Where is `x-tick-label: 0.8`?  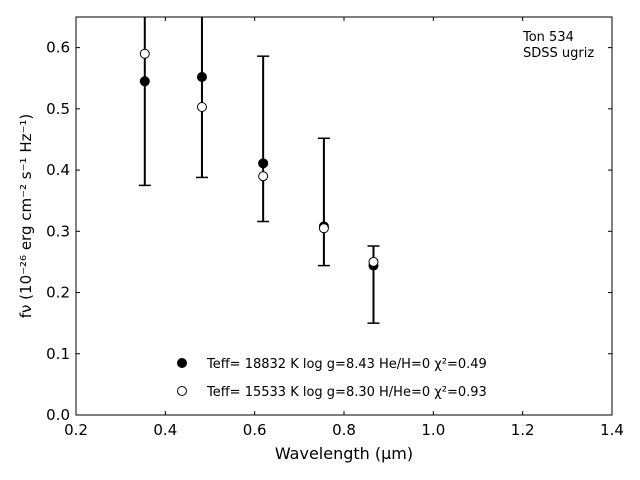
x-tick-label: 0.8 is located at coordinates (344, 430).